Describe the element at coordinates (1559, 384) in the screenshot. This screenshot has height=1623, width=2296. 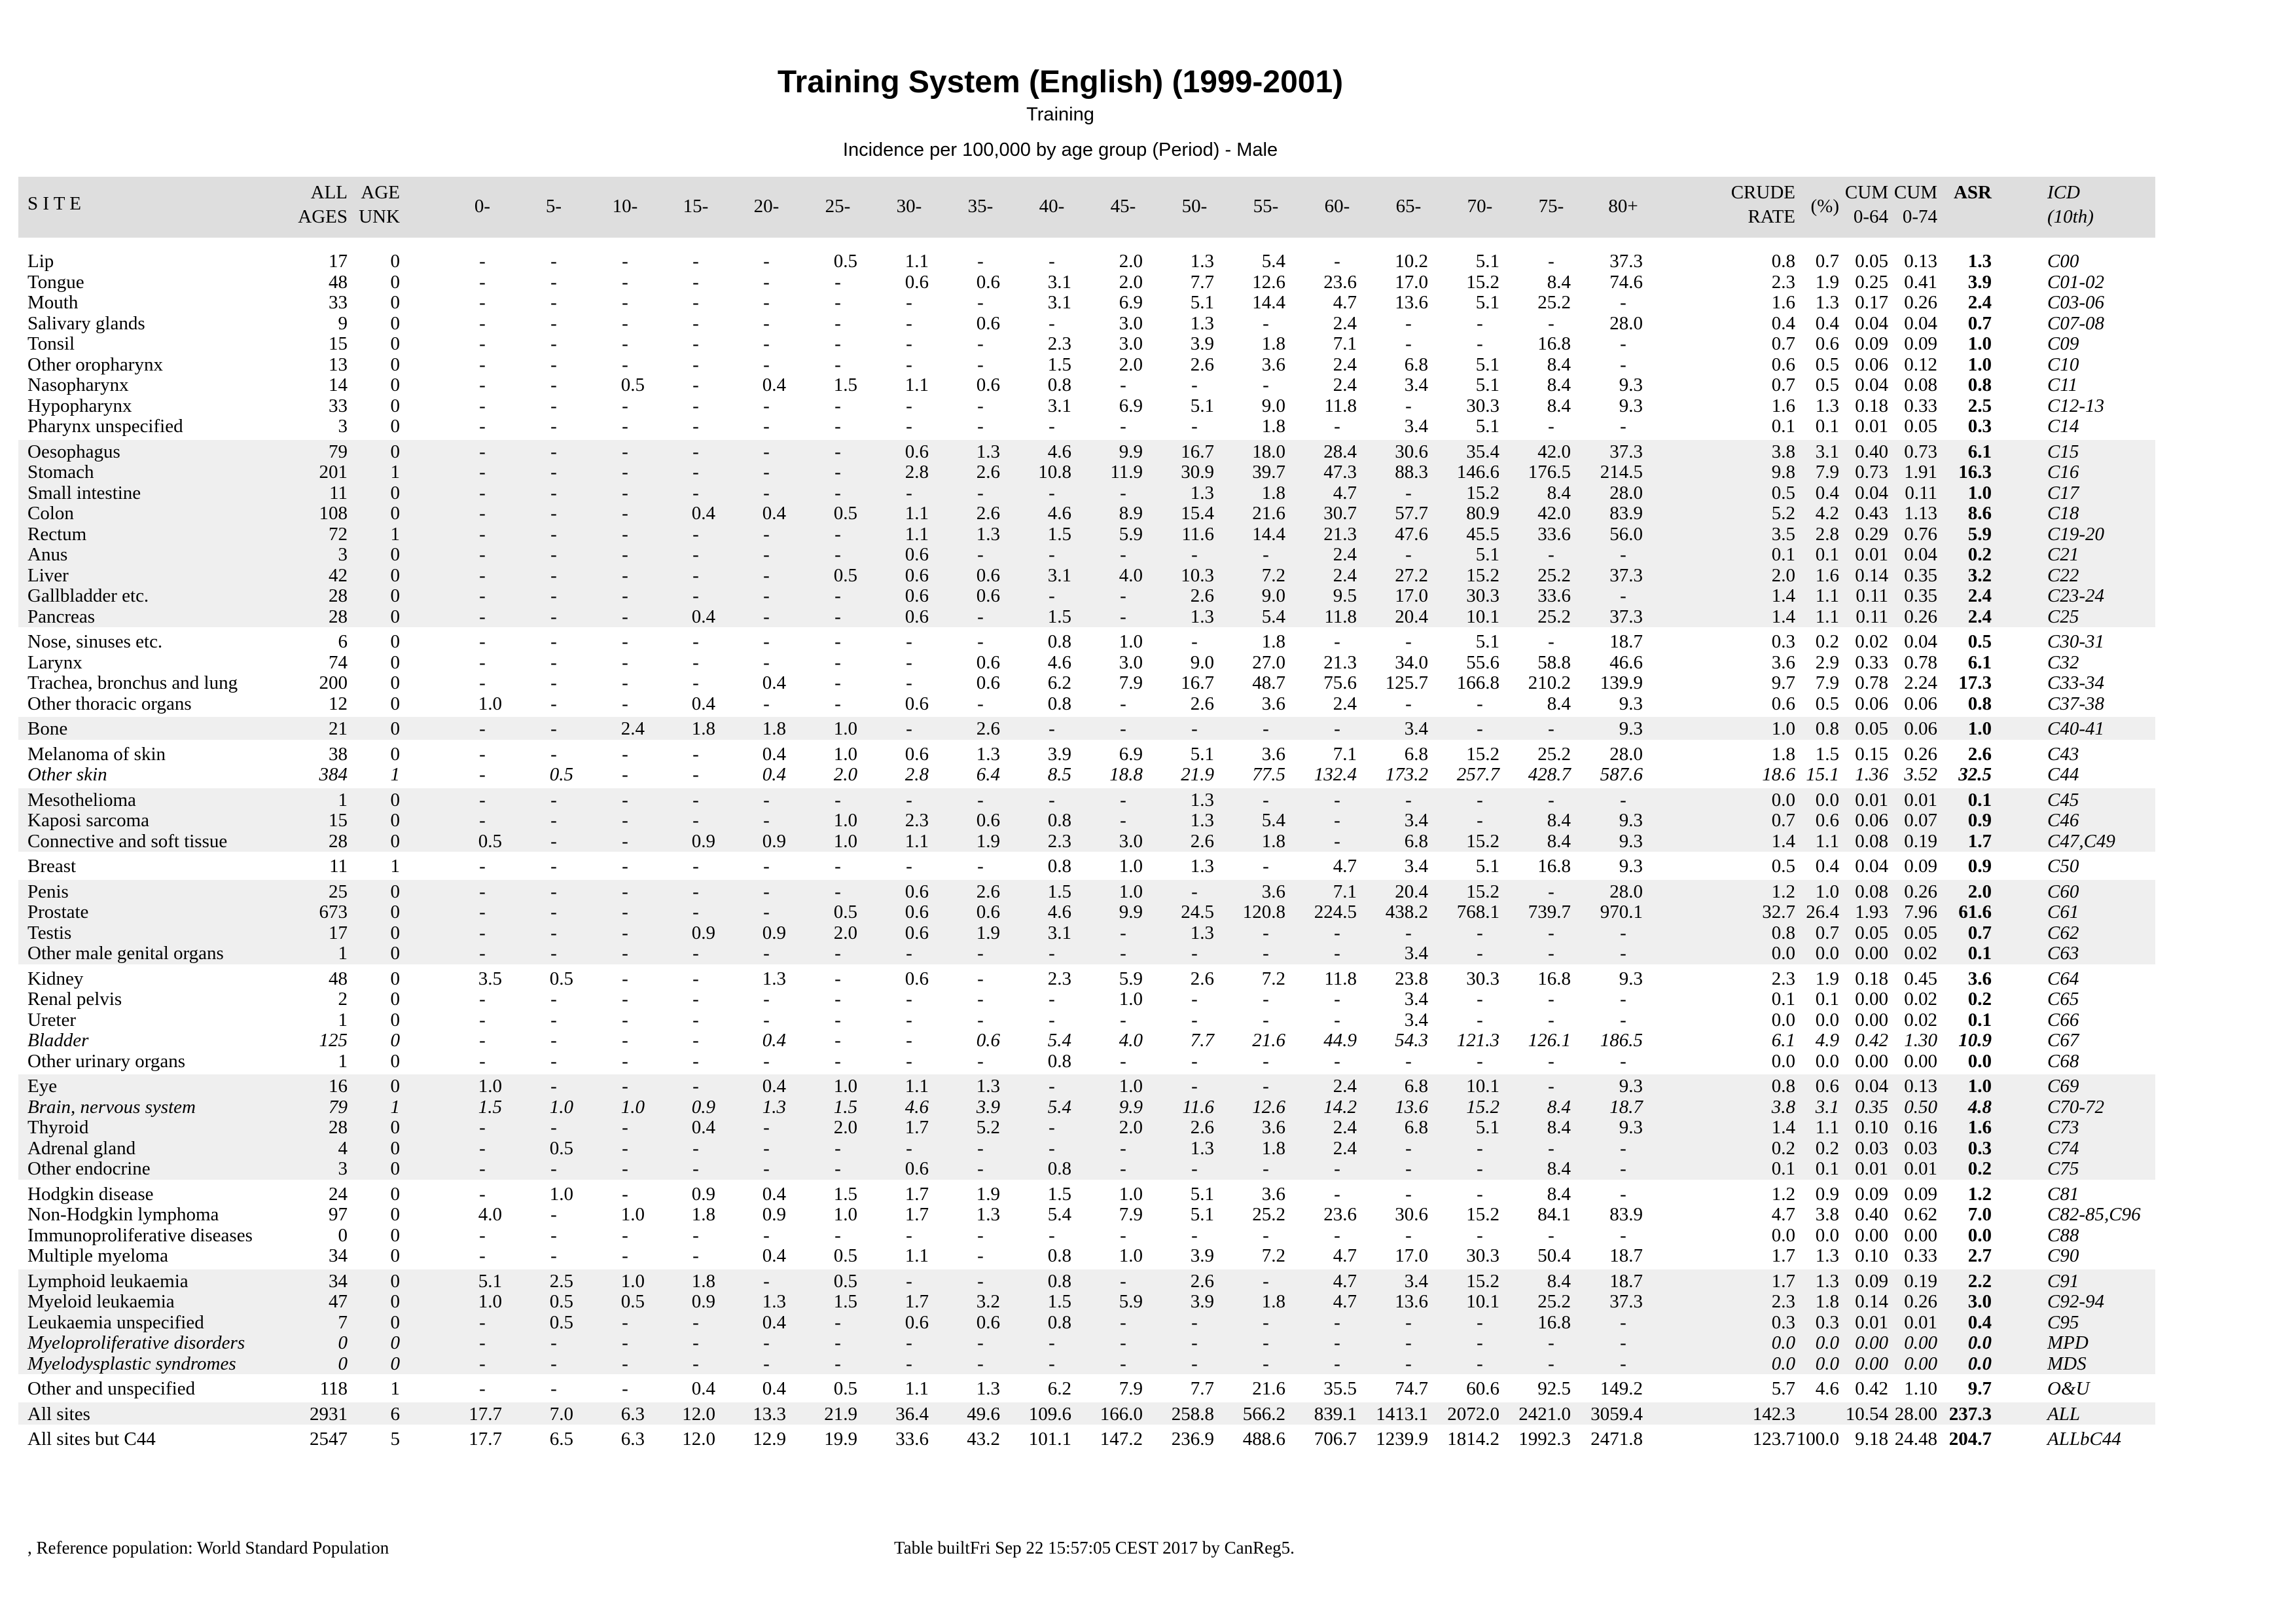
I see `age-rate: 8.4` at that location.